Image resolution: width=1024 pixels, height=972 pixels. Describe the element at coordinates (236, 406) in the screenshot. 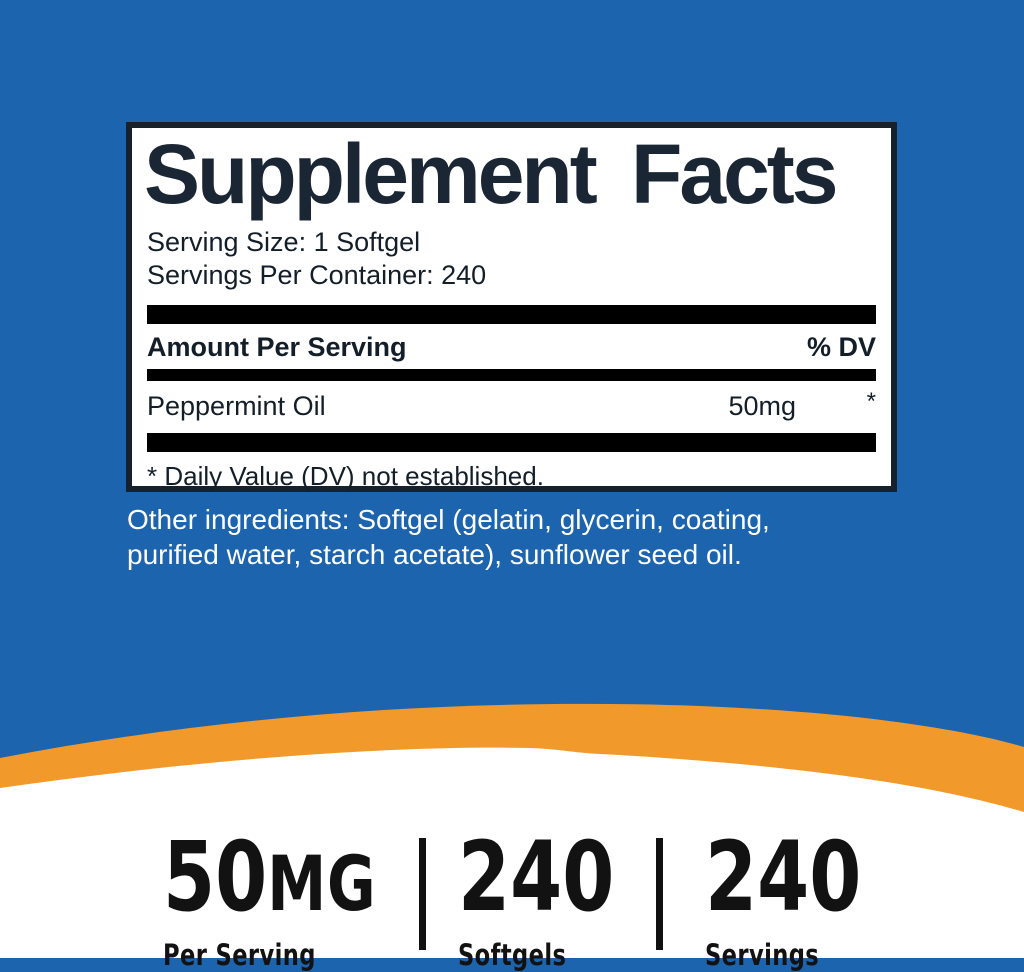

I see `ingredient-name: Peppermint Oil` at that location.